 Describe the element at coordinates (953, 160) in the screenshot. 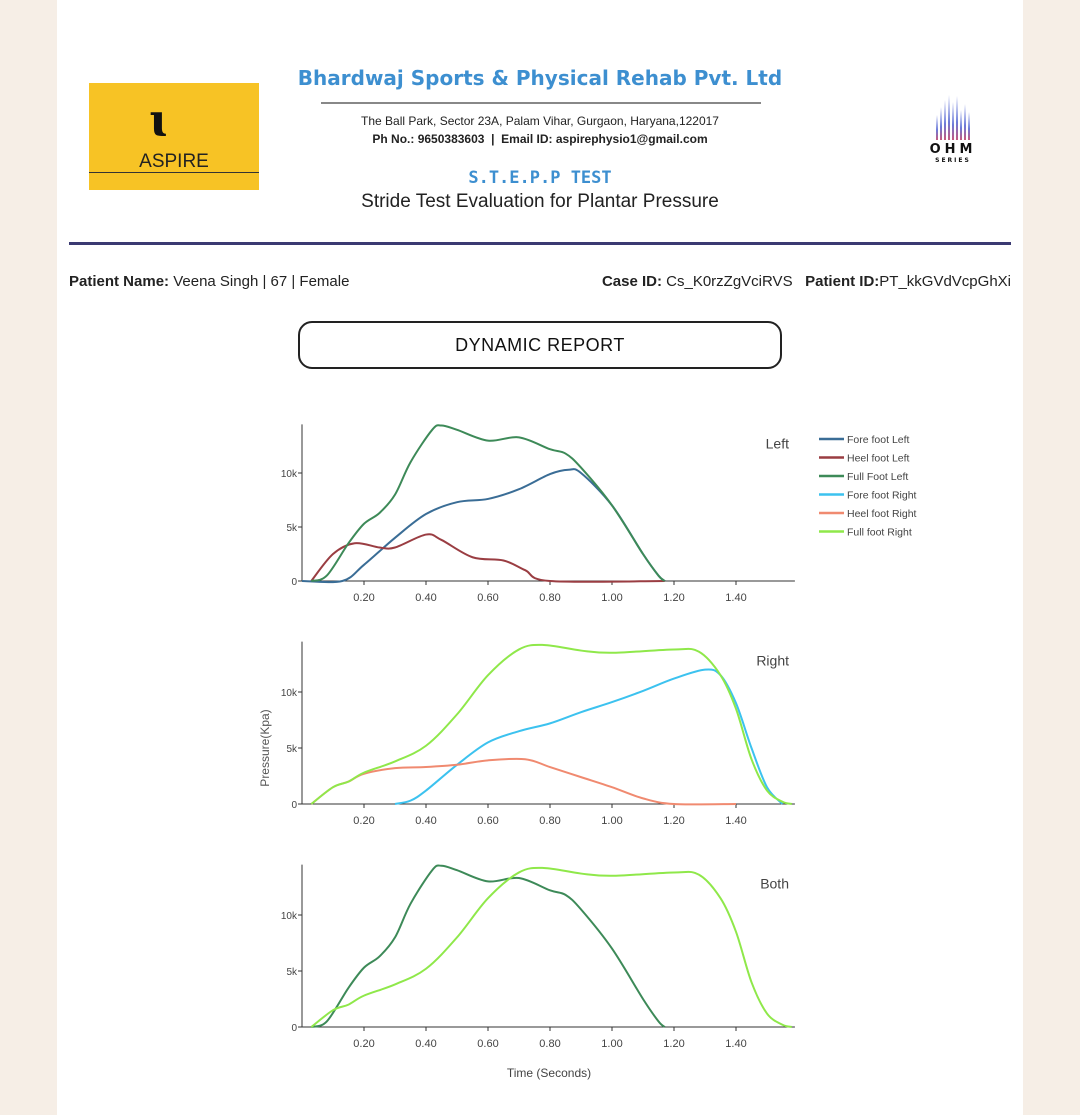

I see `ohm-sub: SERIES` at that location.